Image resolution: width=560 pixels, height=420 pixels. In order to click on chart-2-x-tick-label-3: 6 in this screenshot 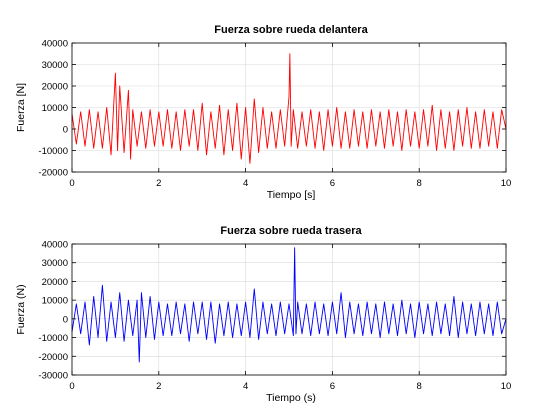, I will do `click(332, 386)`.